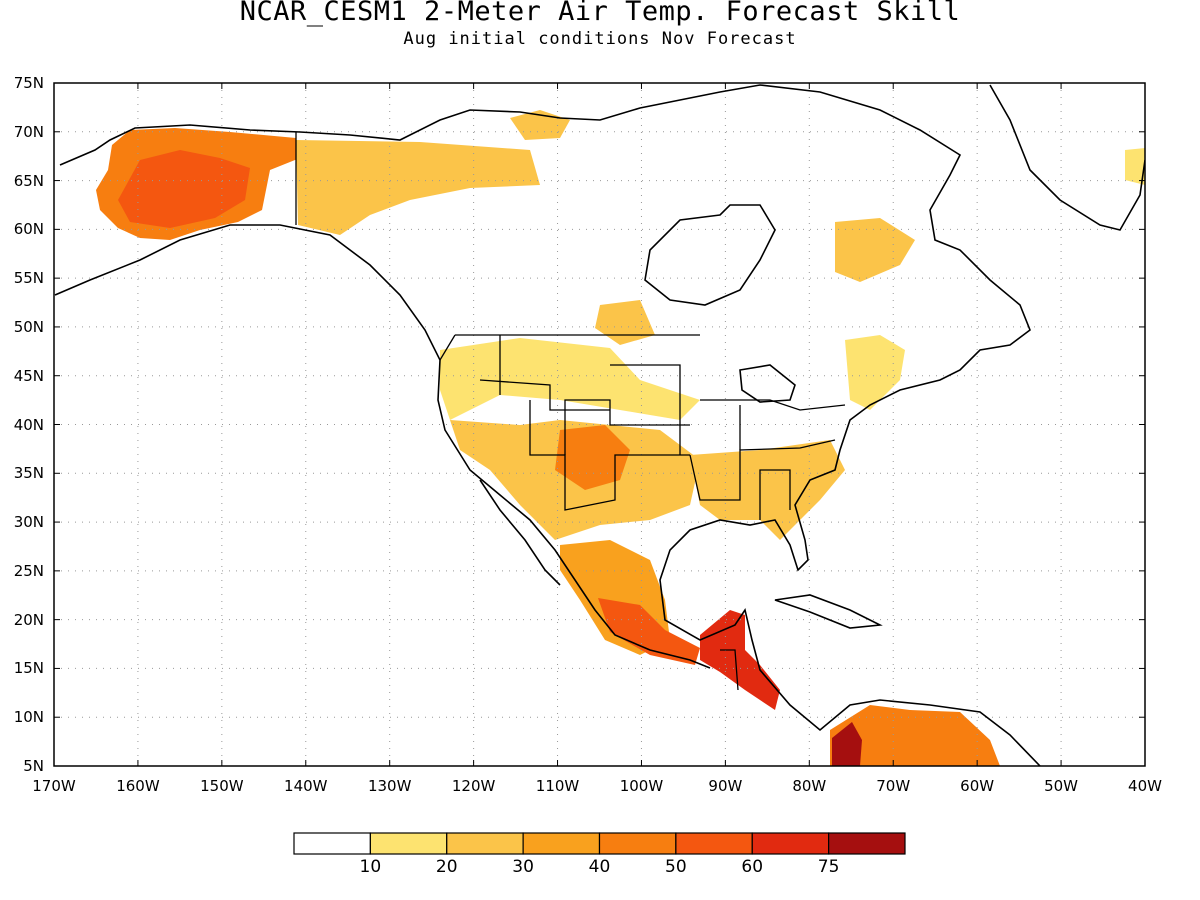 The image size is (1200, 900). I want to click on greenland-edge-region, so click(1135, 166).